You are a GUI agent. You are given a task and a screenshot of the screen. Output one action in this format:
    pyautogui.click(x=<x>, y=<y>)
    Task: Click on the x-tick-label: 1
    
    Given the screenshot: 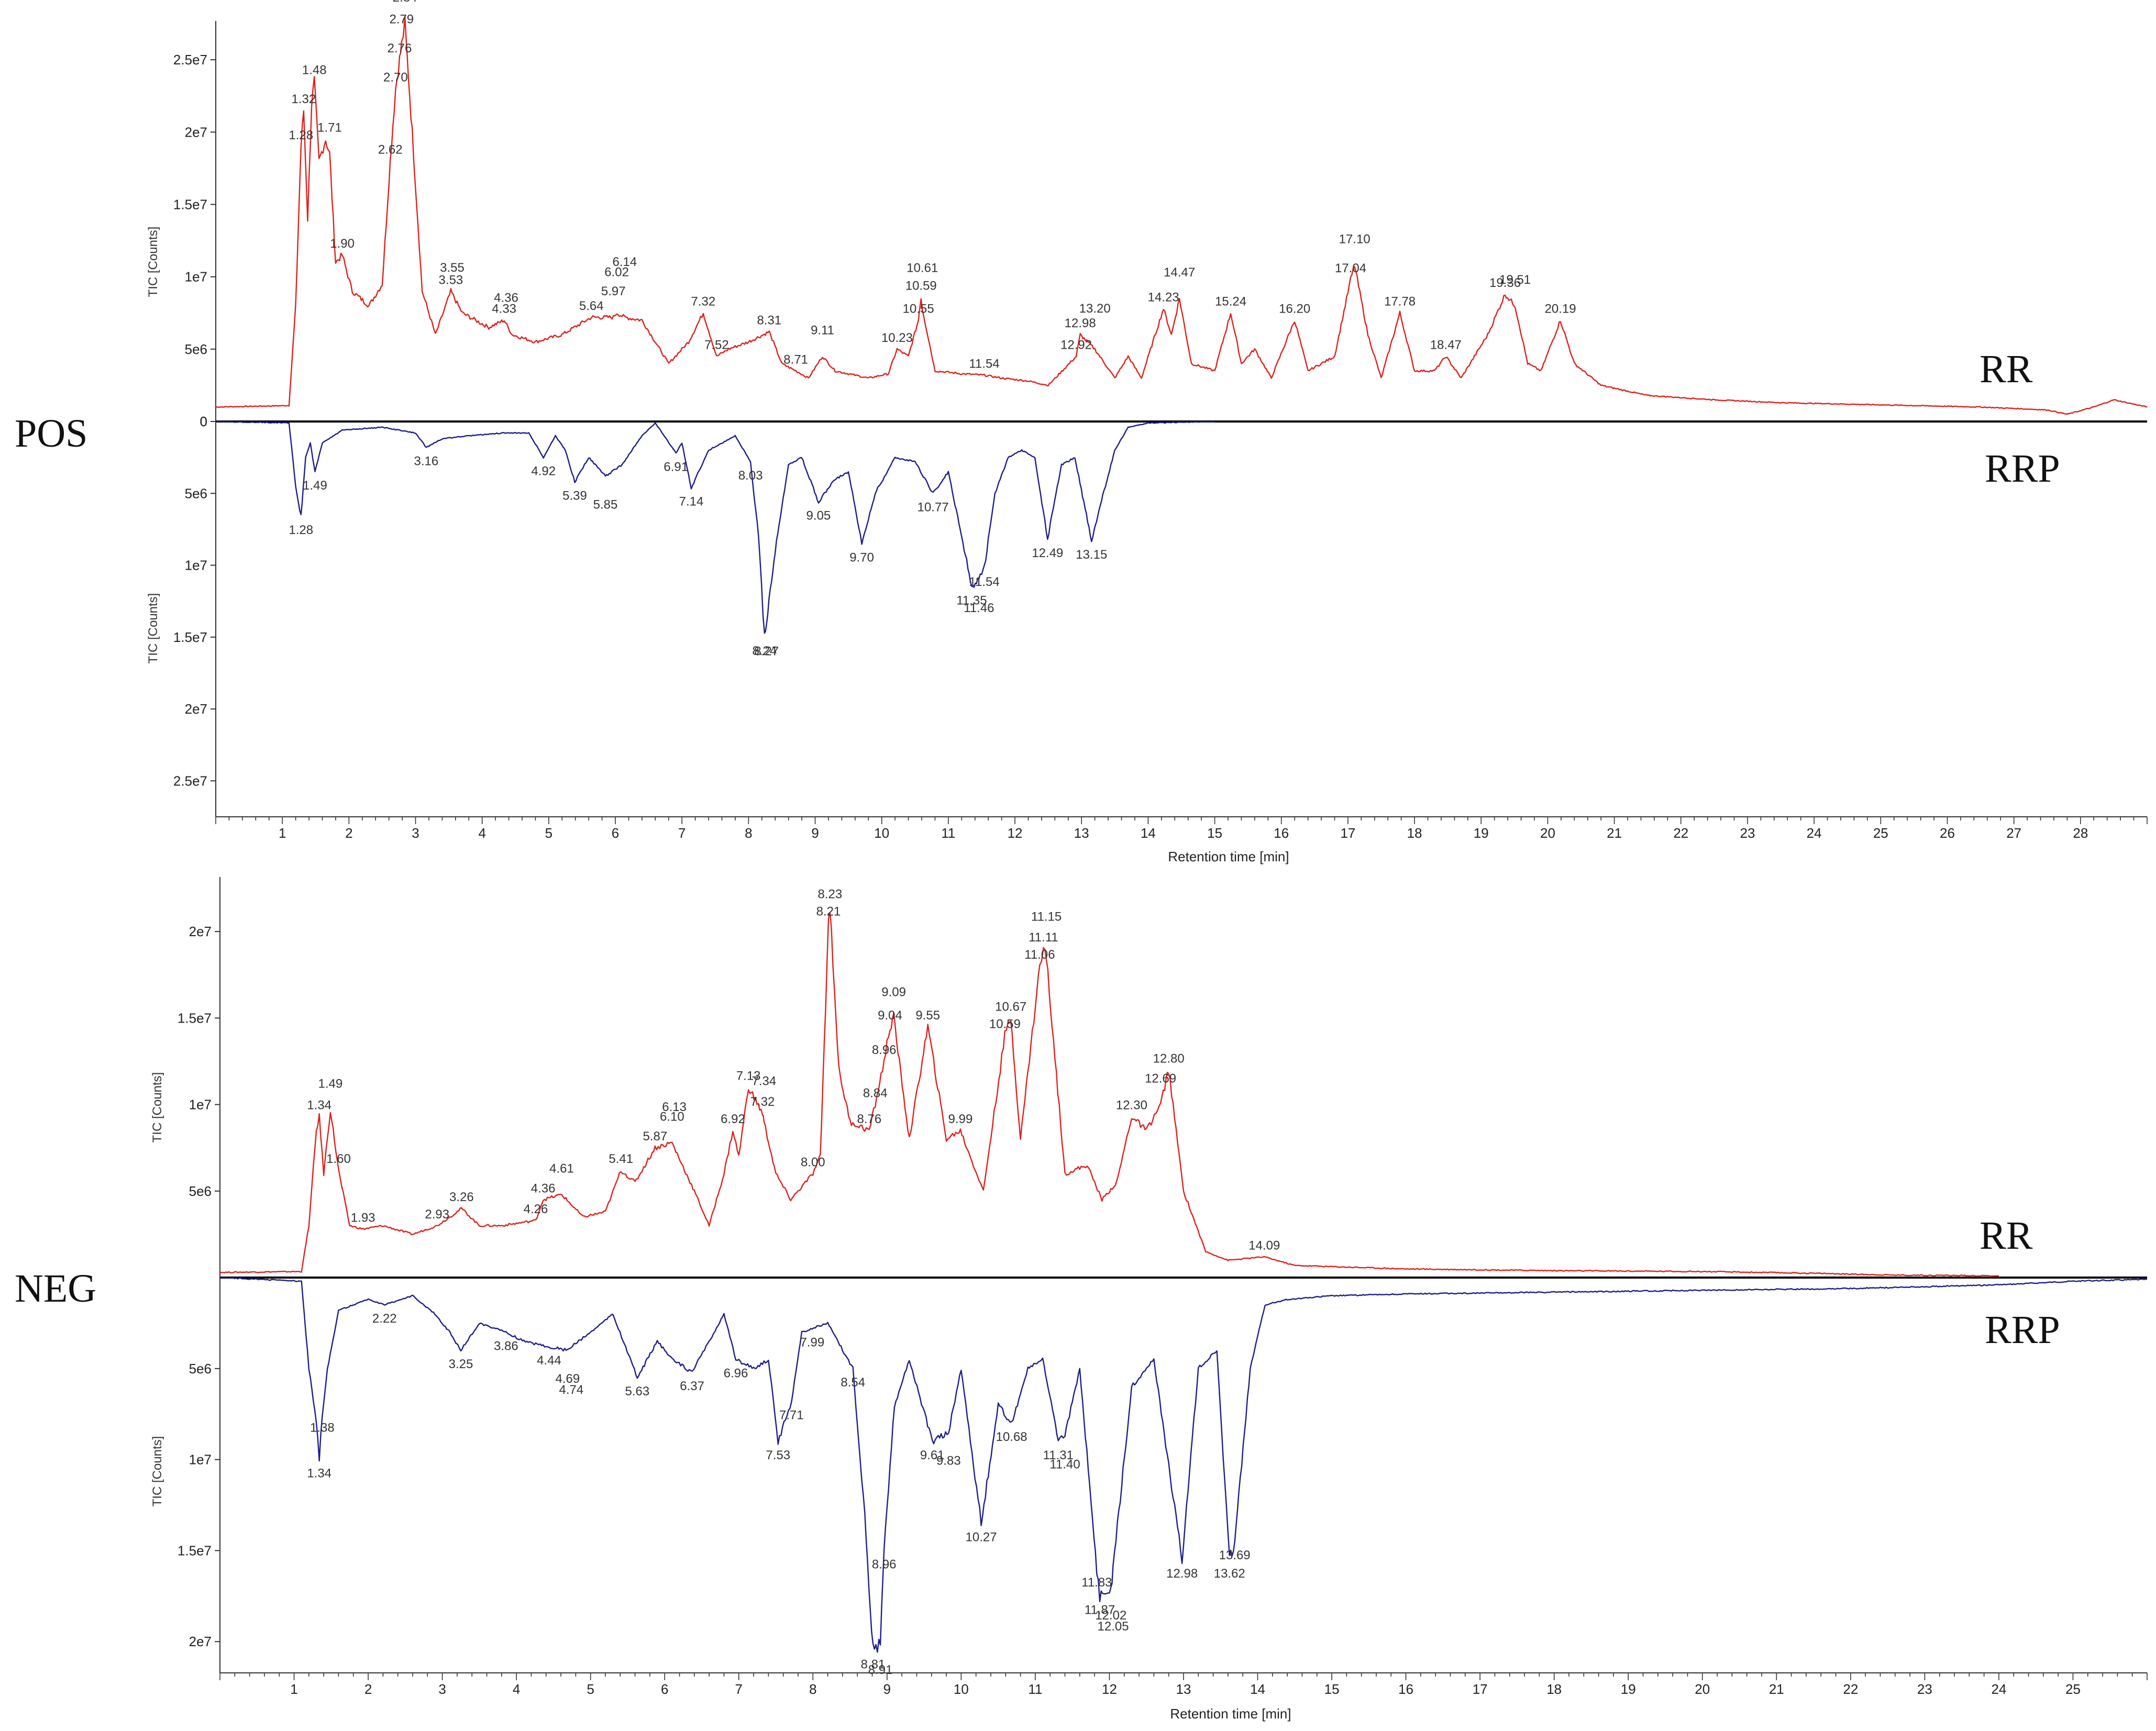 What is the action you would take?
    pyautogui.click(x=293, y=1689)
    